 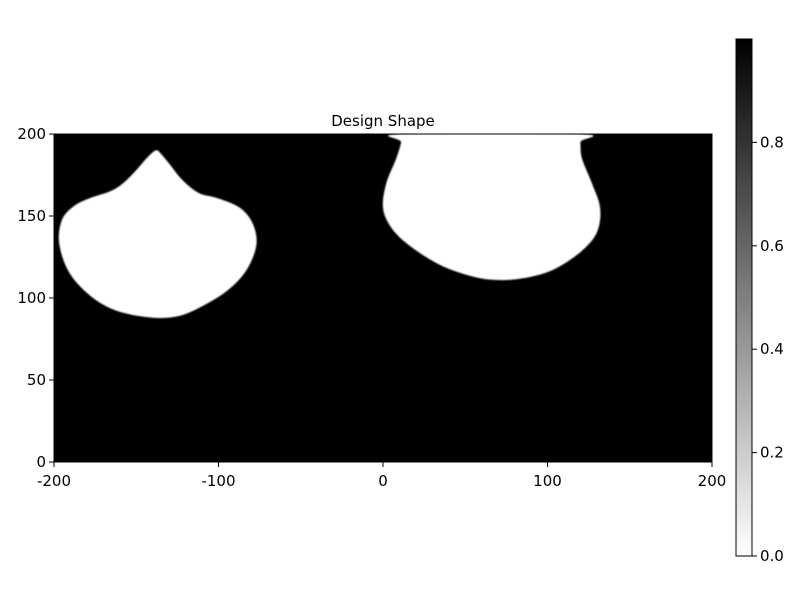 I want to click on x-tick-label: 100, so click(x=547, y=481).